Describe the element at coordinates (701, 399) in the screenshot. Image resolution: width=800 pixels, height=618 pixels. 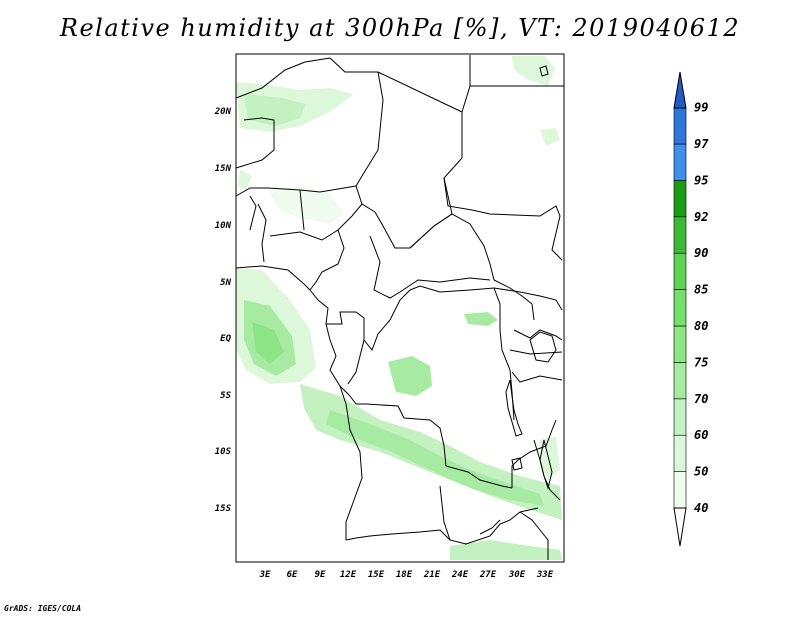
I see `colorbar-label-70: 70` at that location.